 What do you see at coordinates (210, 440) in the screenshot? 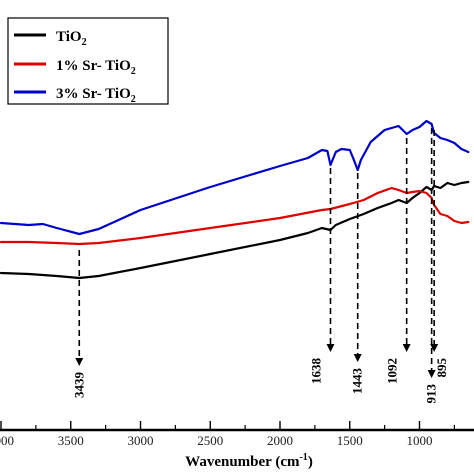
I see `x-tick-label-2500: 2500` at bounding box center [210, 440].